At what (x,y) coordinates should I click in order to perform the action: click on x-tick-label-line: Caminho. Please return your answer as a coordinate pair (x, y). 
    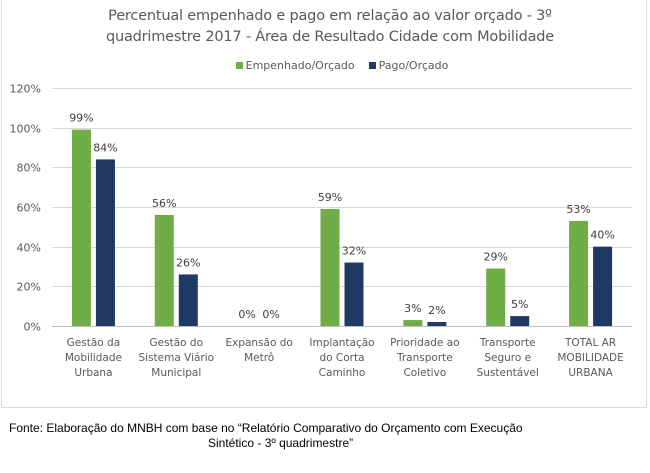
    Looking at the image, I should click on (342, 373).